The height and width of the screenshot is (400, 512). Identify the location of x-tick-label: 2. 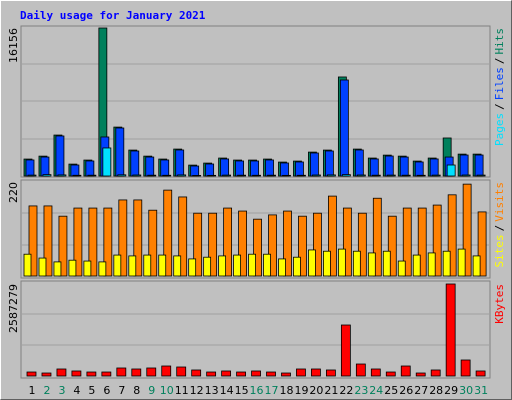
(46, 390).